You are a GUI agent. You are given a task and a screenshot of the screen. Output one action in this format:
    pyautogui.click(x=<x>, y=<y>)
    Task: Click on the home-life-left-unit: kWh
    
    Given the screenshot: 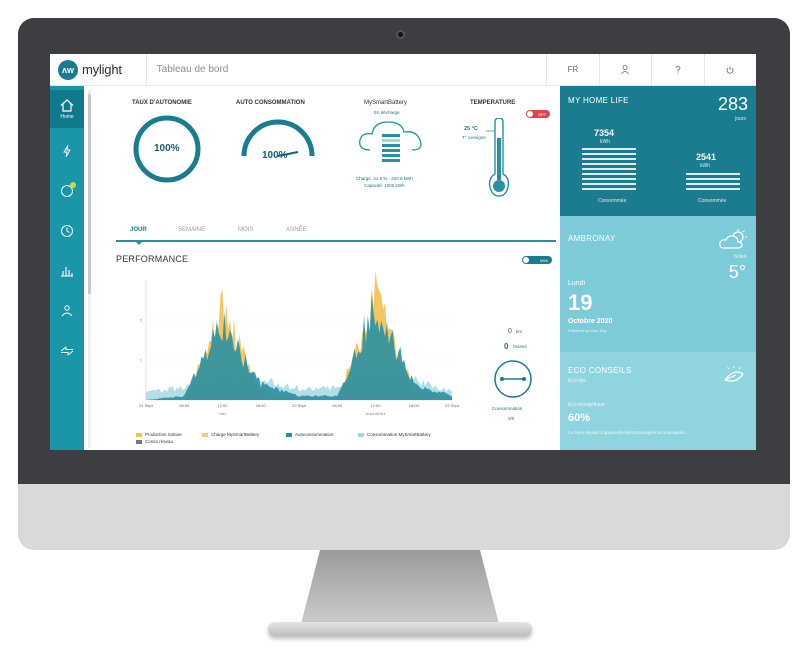 What is the action you would take?
    pyautogui.click(x=605, y=142)
    